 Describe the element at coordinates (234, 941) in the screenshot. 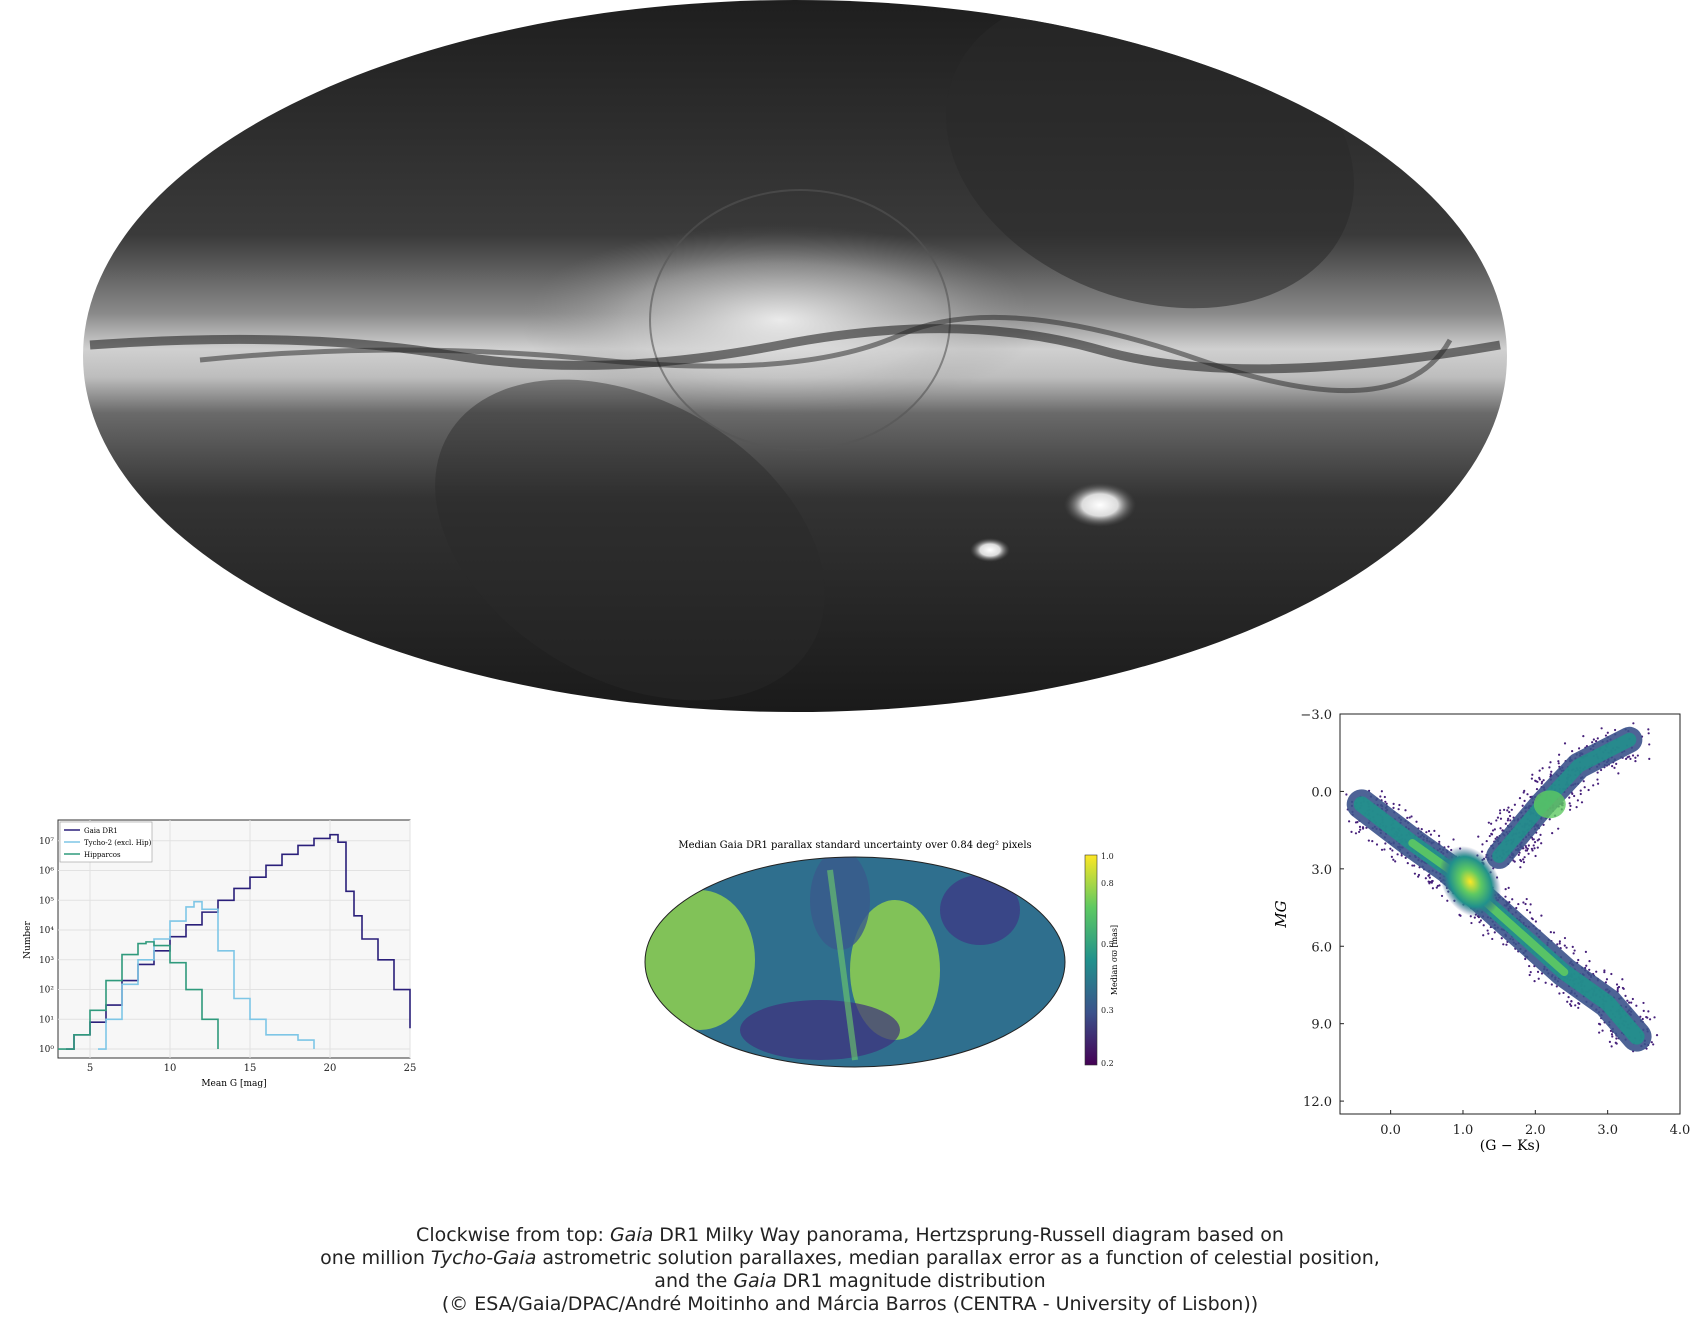

I see `histogram-series` at that location.